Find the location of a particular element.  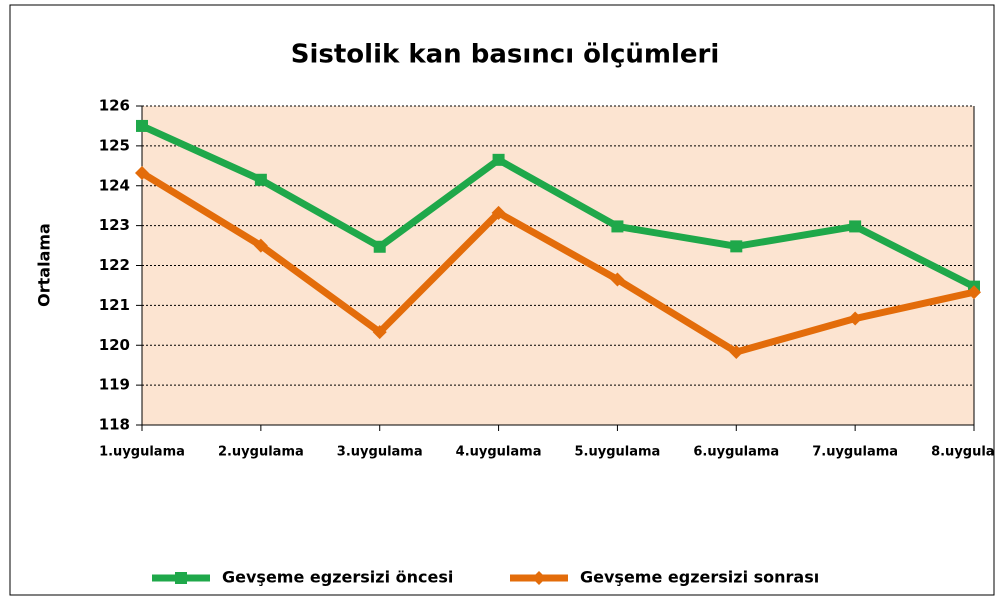

x-tick-label: 8.uygulama is located at coordinates (966, 452).